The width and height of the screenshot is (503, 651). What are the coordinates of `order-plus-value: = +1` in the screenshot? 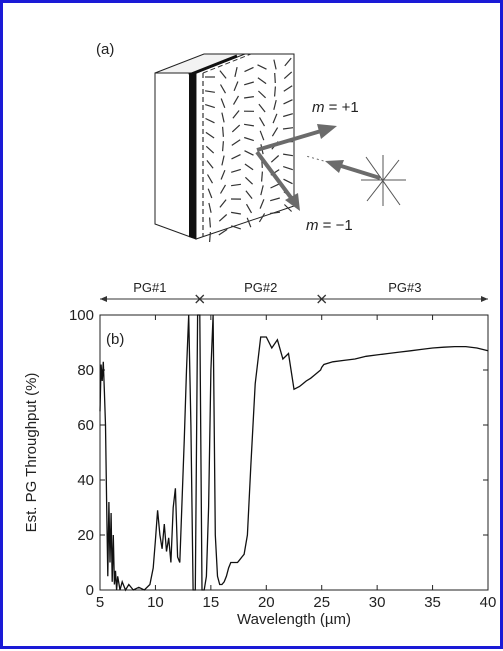 It's located at (342, 107).